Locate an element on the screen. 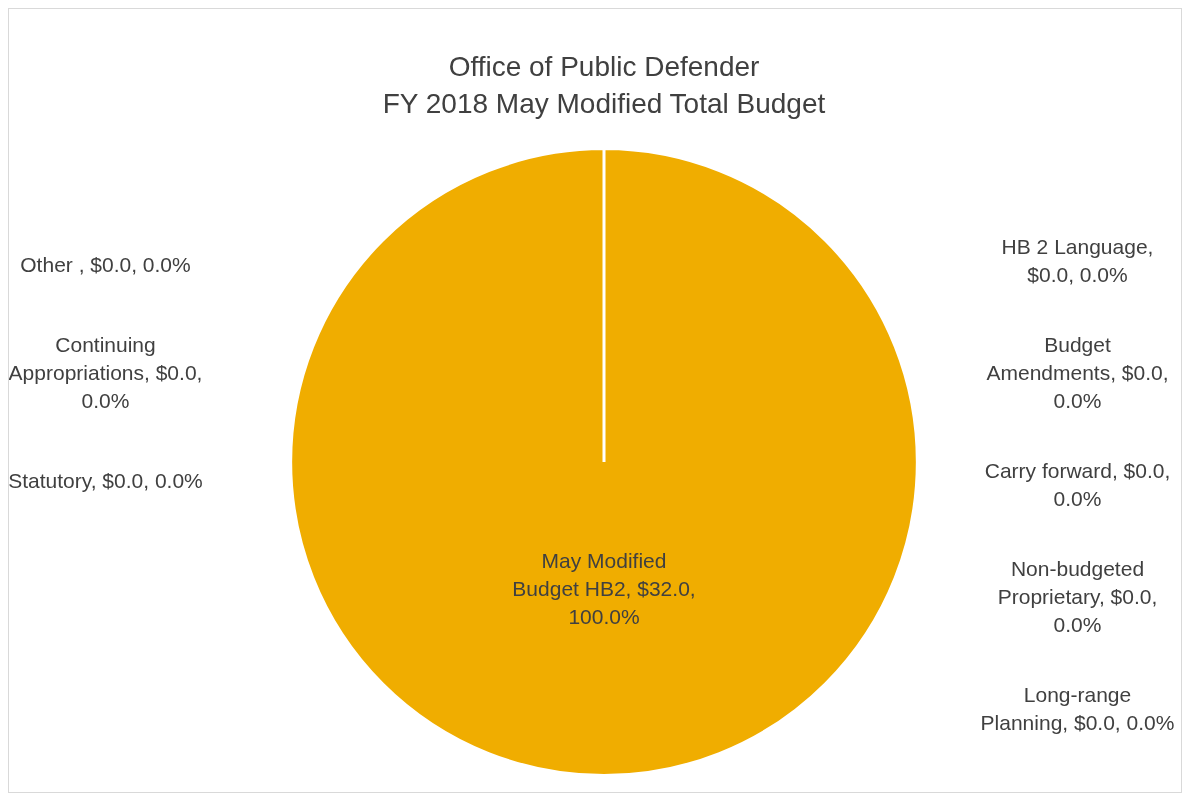 This screenshot has width=1190, height=801. category-label: Other , $0.0, 0.0% is located at coordinates (105, 264).